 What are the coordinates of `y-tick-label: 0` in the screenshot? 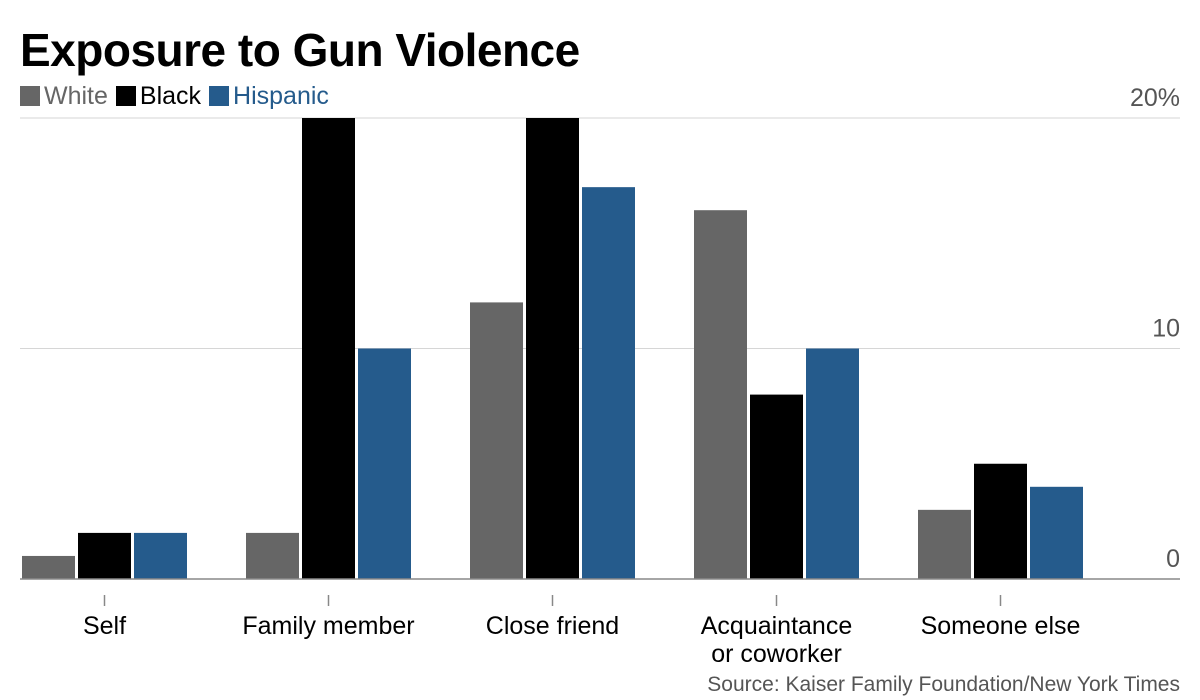 It's located at (1173, 559).